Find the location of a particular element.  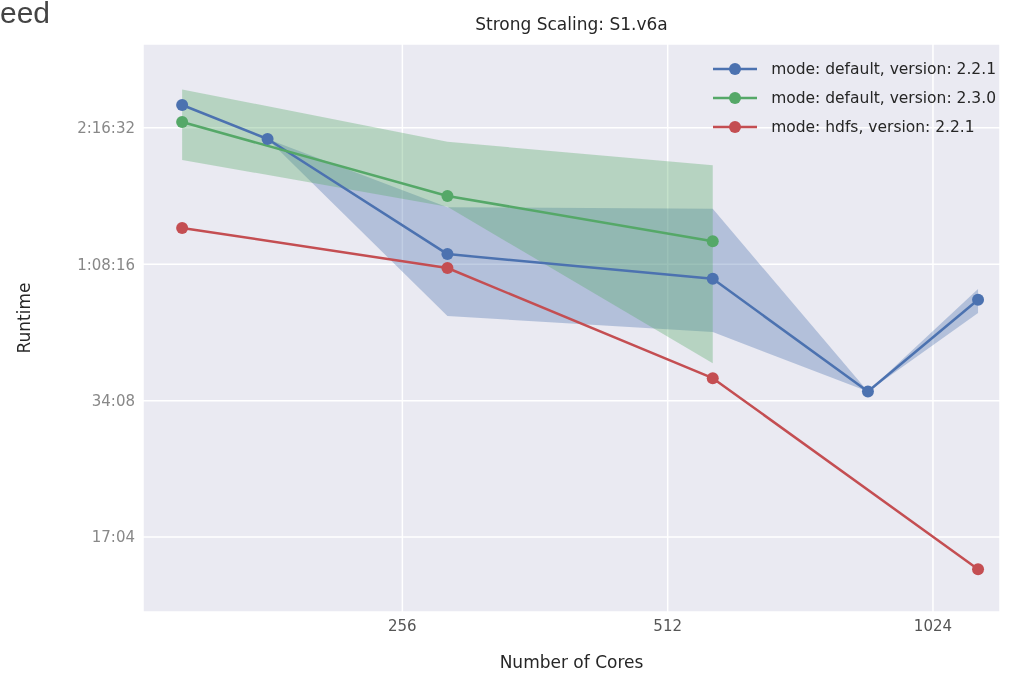

legend-label: mode: default, version: 2.2.1 is located at coordinates (883, 68).